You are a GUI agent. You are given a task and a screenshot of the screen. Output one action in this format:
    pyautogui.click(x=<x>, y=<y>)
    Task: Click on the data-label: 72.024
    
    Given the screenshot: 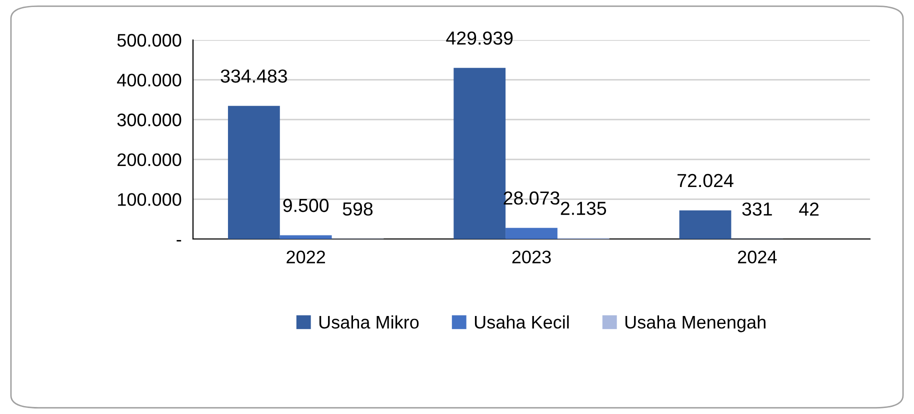 What is the action you would take?
    pyautogui.click(x=706, y=181)
    